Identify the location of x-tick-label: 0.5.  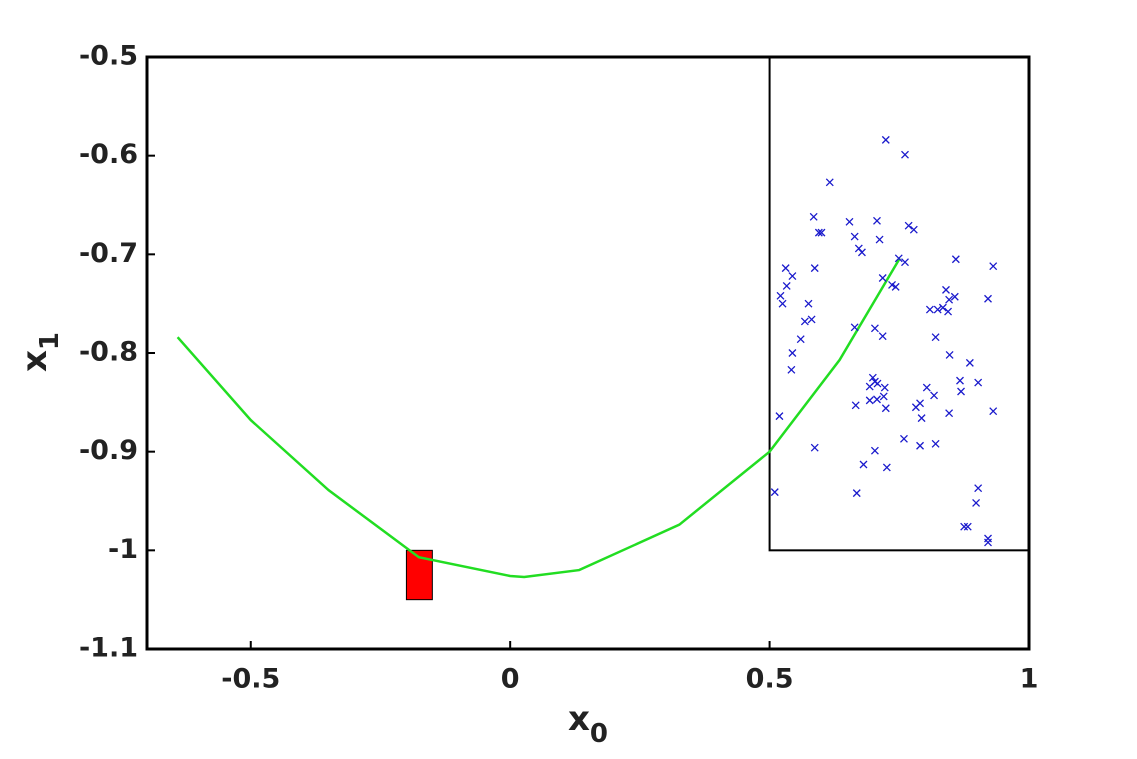
(770, 679).